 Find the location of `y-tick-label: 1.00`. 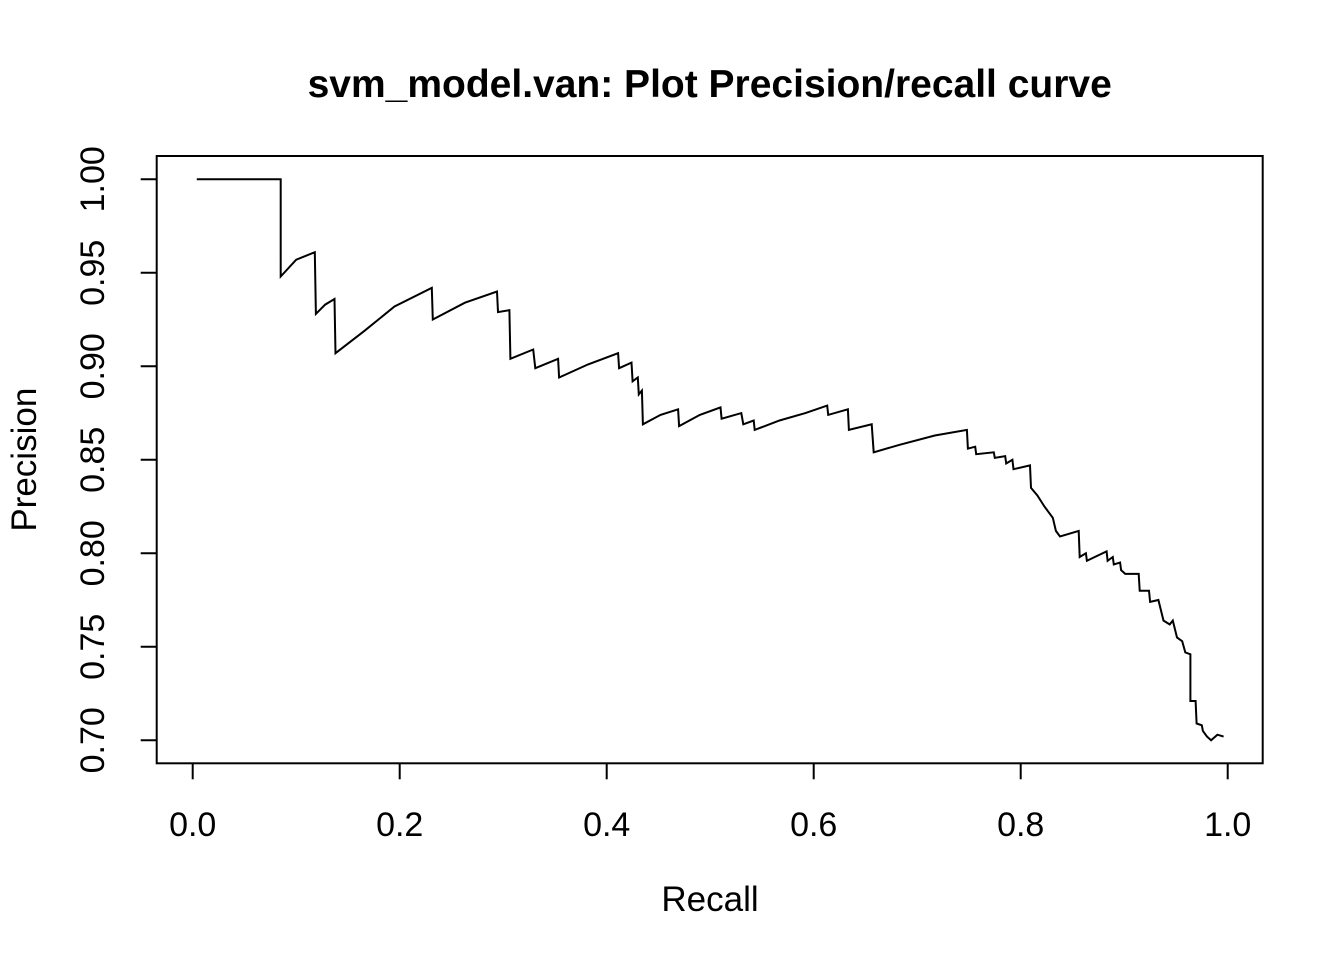

y-tick-label: 1.00 is located at coordinates (93, 179).